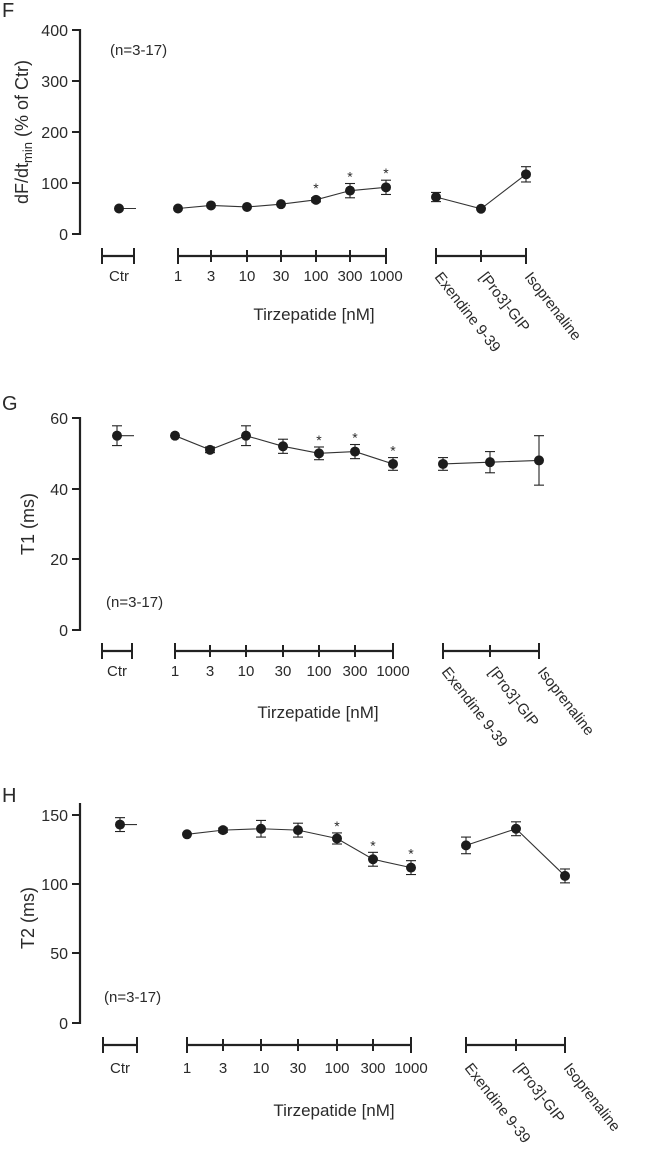 The image size is (646, 1164). Describe the element at coordinates (134, 602) in the screenshot. I see `panel-g-n-label: (n=3-17)` at that location.